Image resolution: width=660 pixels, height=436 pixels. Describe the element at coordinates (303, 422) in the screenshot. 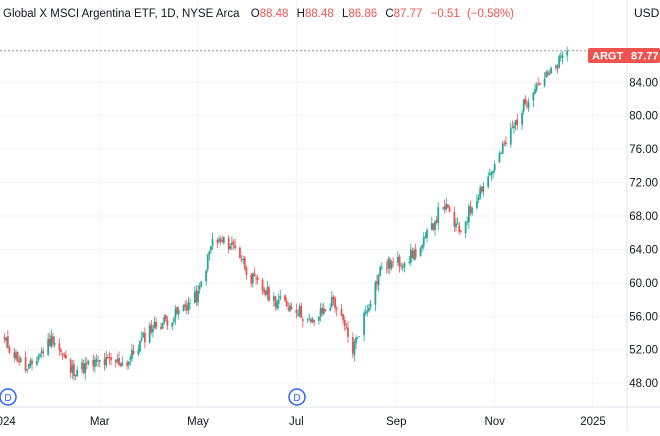

I see `time-axis: 2024 Mar May Jul Sep Nov 2025` at that location.